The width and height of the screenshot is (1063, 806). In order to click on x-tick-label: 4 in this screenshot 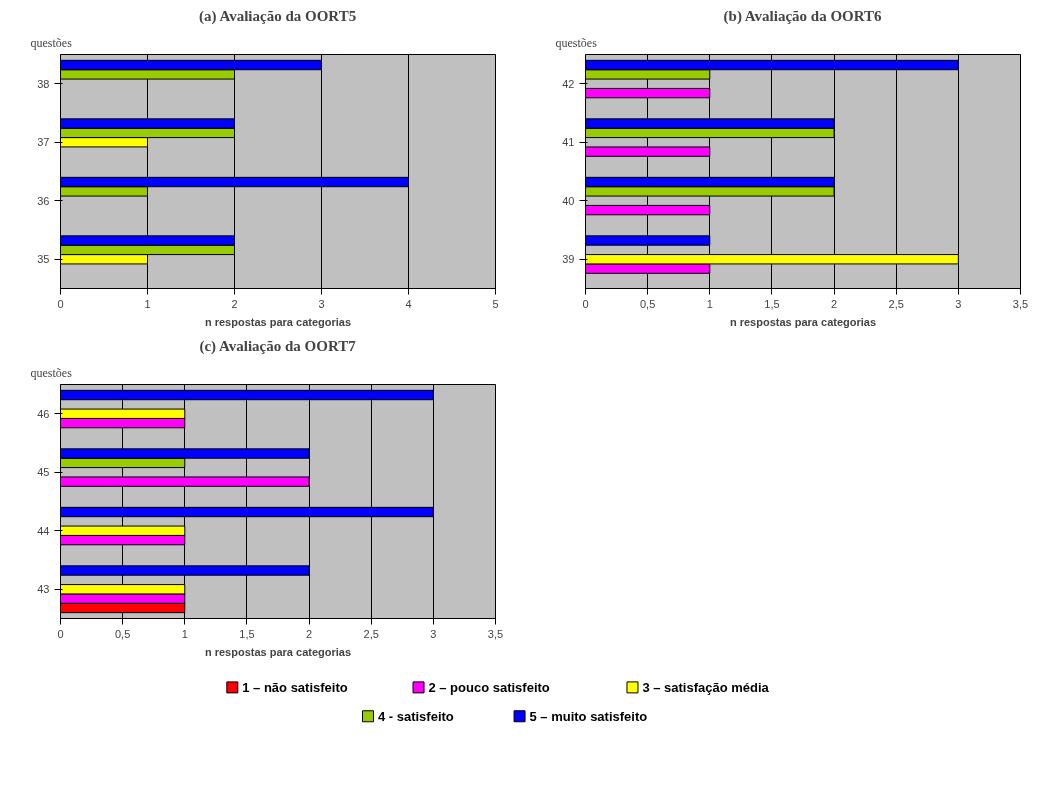, I will do `click(408, 303)`.